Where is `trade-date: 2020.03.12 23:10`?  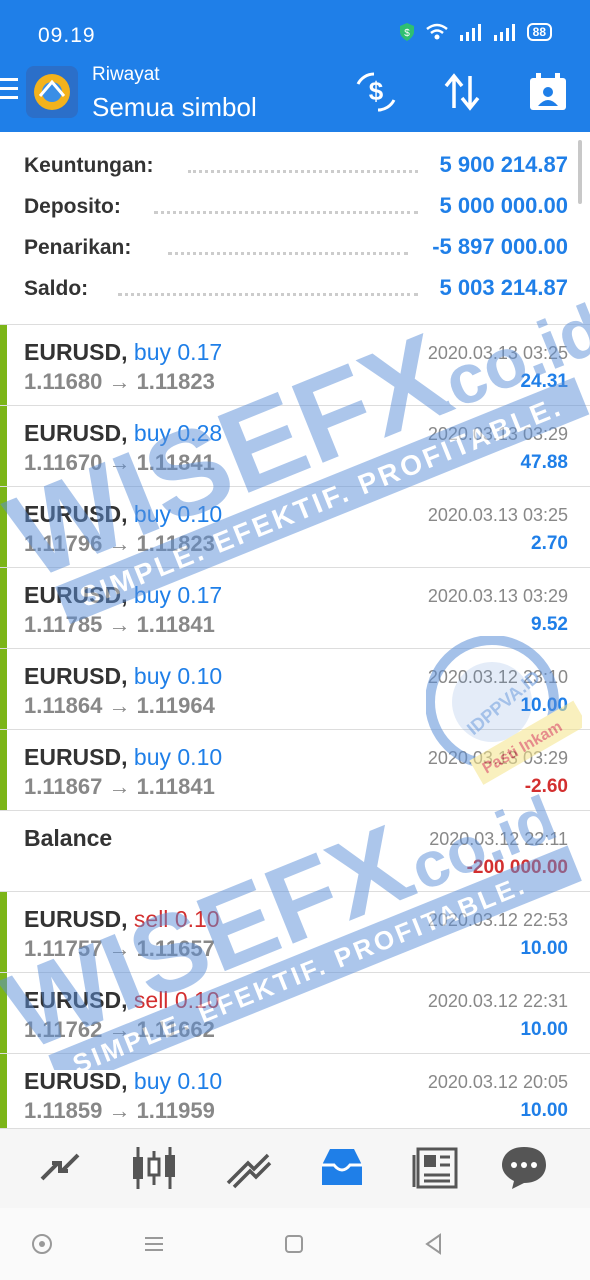
trade-date: 2020.03.12 23:10 is located at coordinates (497, 677).